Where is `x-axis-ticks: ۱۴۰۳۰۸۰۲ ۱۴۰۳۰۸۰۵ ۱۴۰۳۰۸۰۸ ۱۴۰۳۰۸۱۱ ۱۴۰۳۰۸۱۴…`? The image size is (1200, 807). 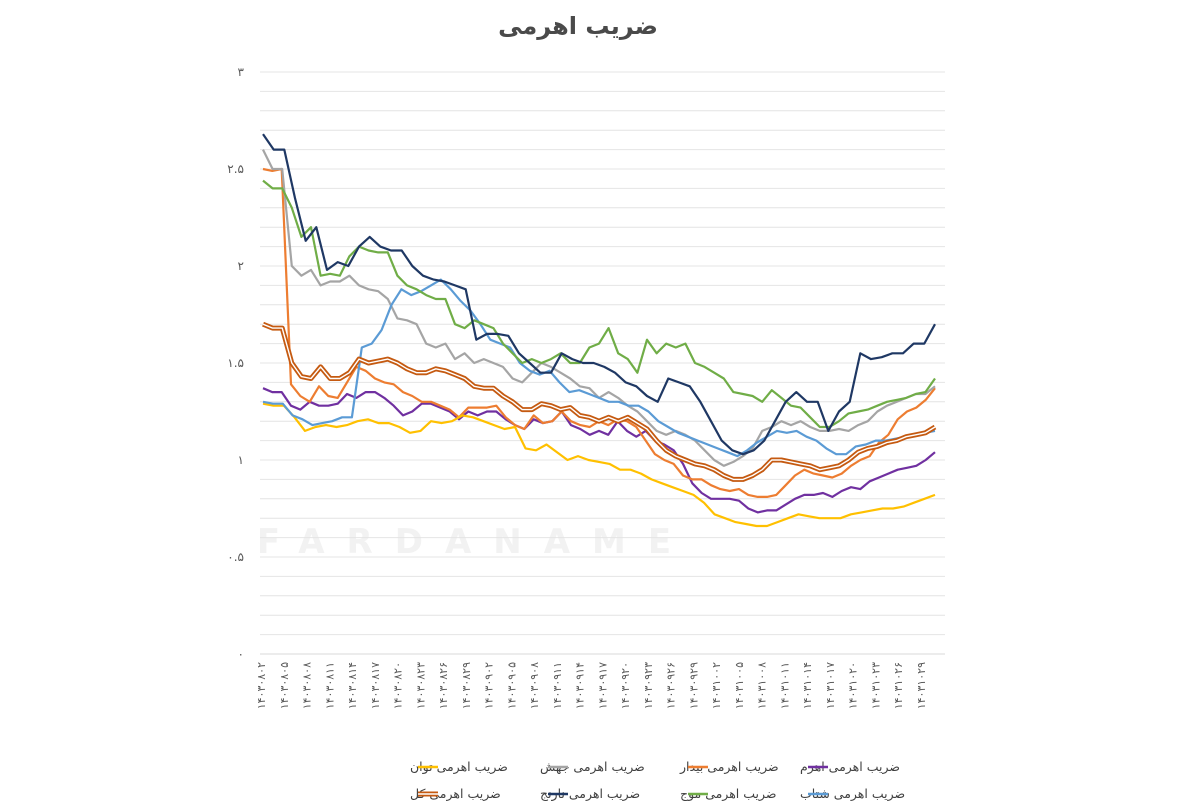
x-axis-ticks: ۱۴۰۳۰۸۰۲ ۱۴۰۳۰۸۰۵ ۱۴۰۳۰۸۰۸ ۱۴۰۳۰۸۱۱ ۱۴۰۳۰۸۱۴… is located at coordinates (591, 685).